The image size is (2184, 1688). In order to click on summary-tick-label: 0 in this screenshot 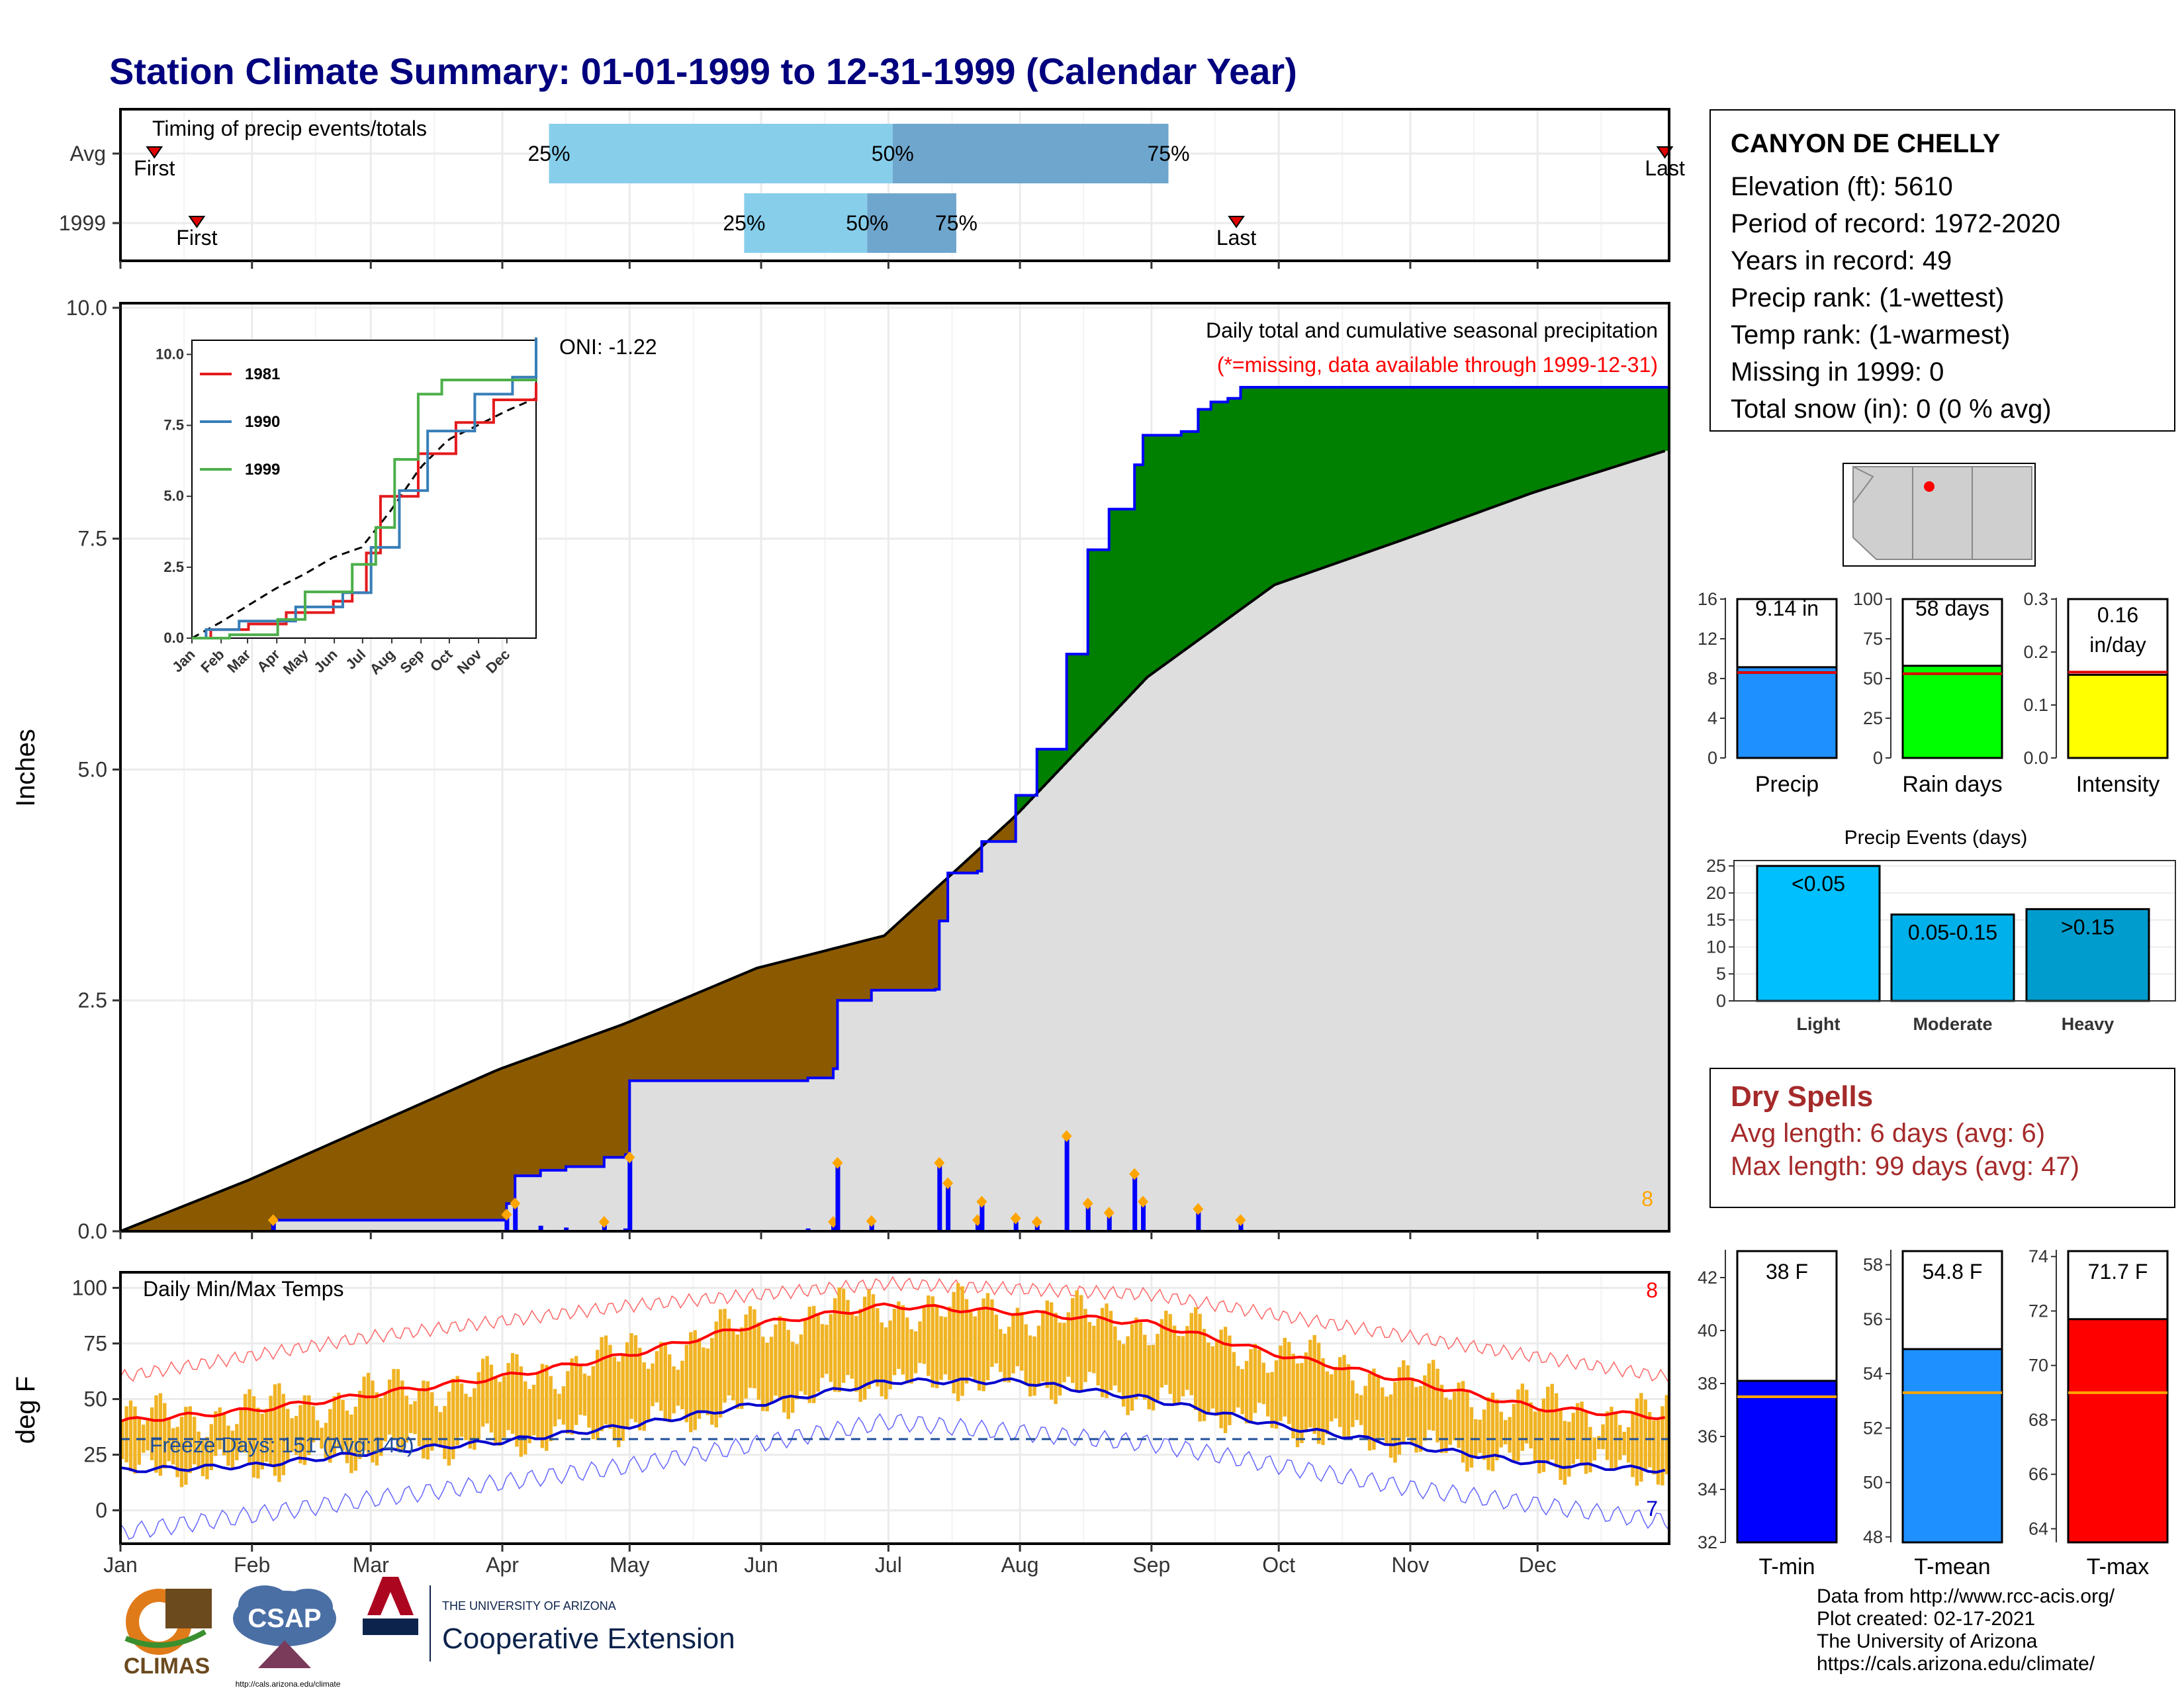, I will do `click(1712, 758)`.